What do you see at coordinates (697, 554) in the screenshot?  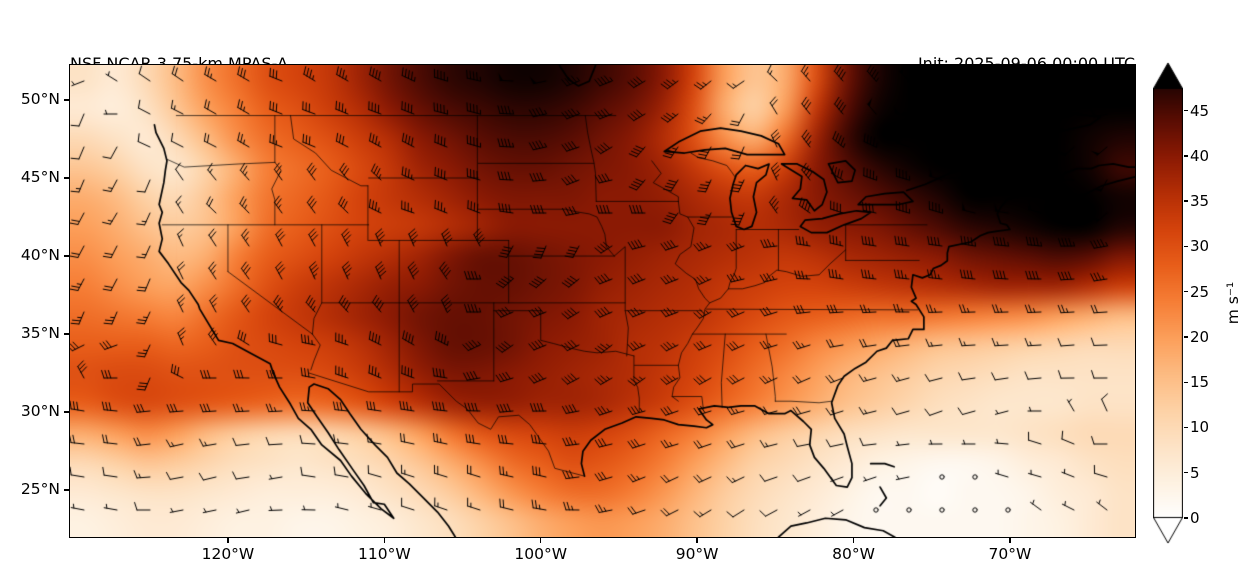 I see `x-tick-label: 90°W` at bounding box center [697, 554].